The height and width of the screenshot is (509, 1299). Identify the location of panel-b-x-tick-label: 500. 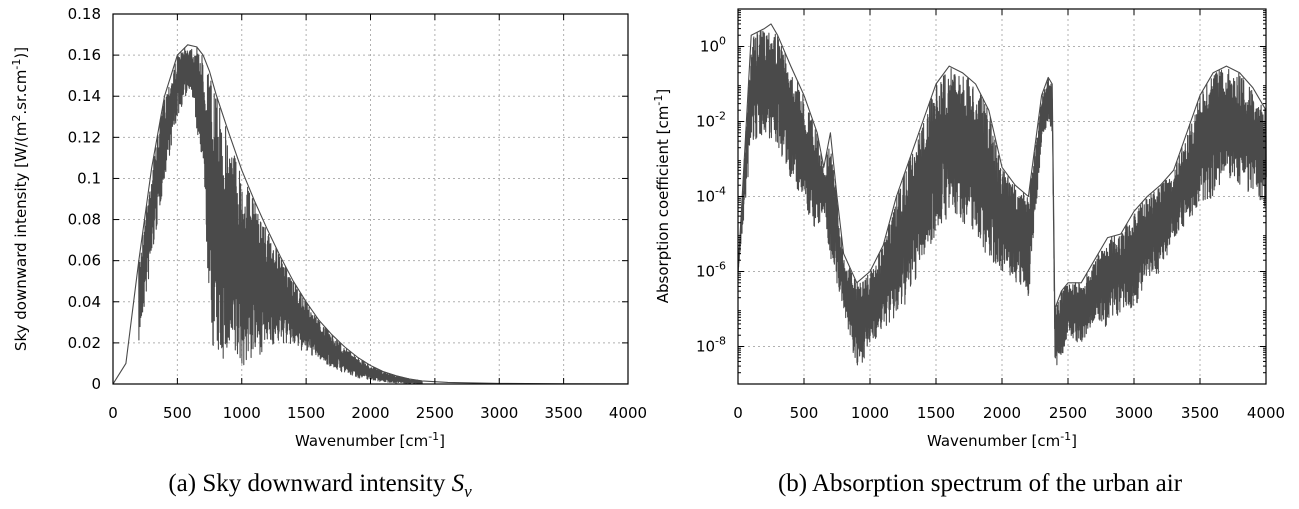
(804, 413).